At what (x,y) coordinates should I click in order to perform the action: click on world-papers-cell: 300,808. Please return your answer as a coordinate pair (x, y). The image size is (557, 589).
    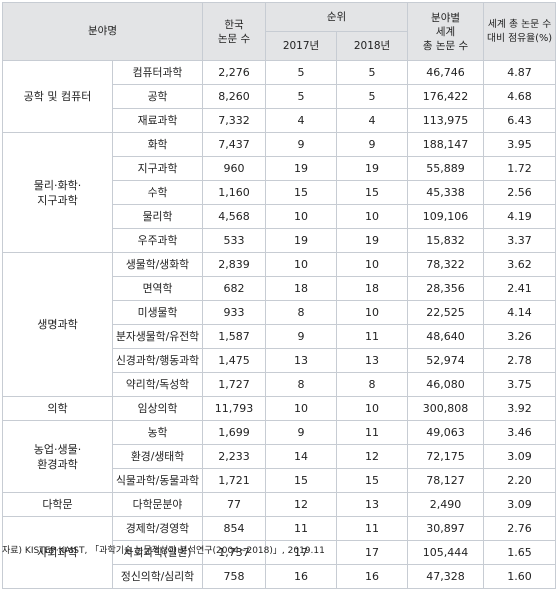
    Looking at the image, I should click on (446, 408).